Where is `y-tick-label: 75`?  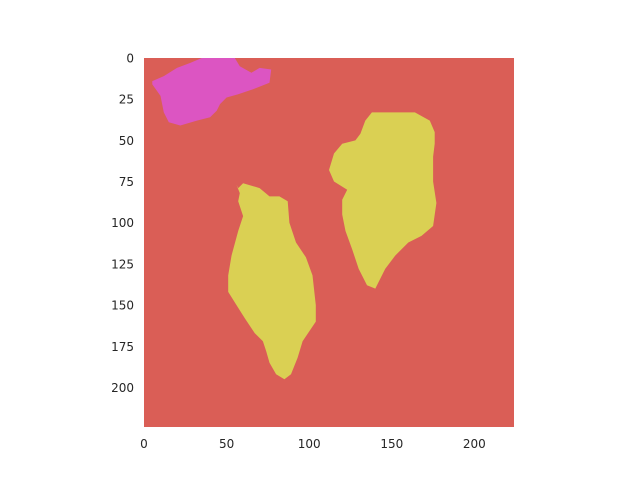
y-tick-label: 75 is located at coordinates (126, 182).